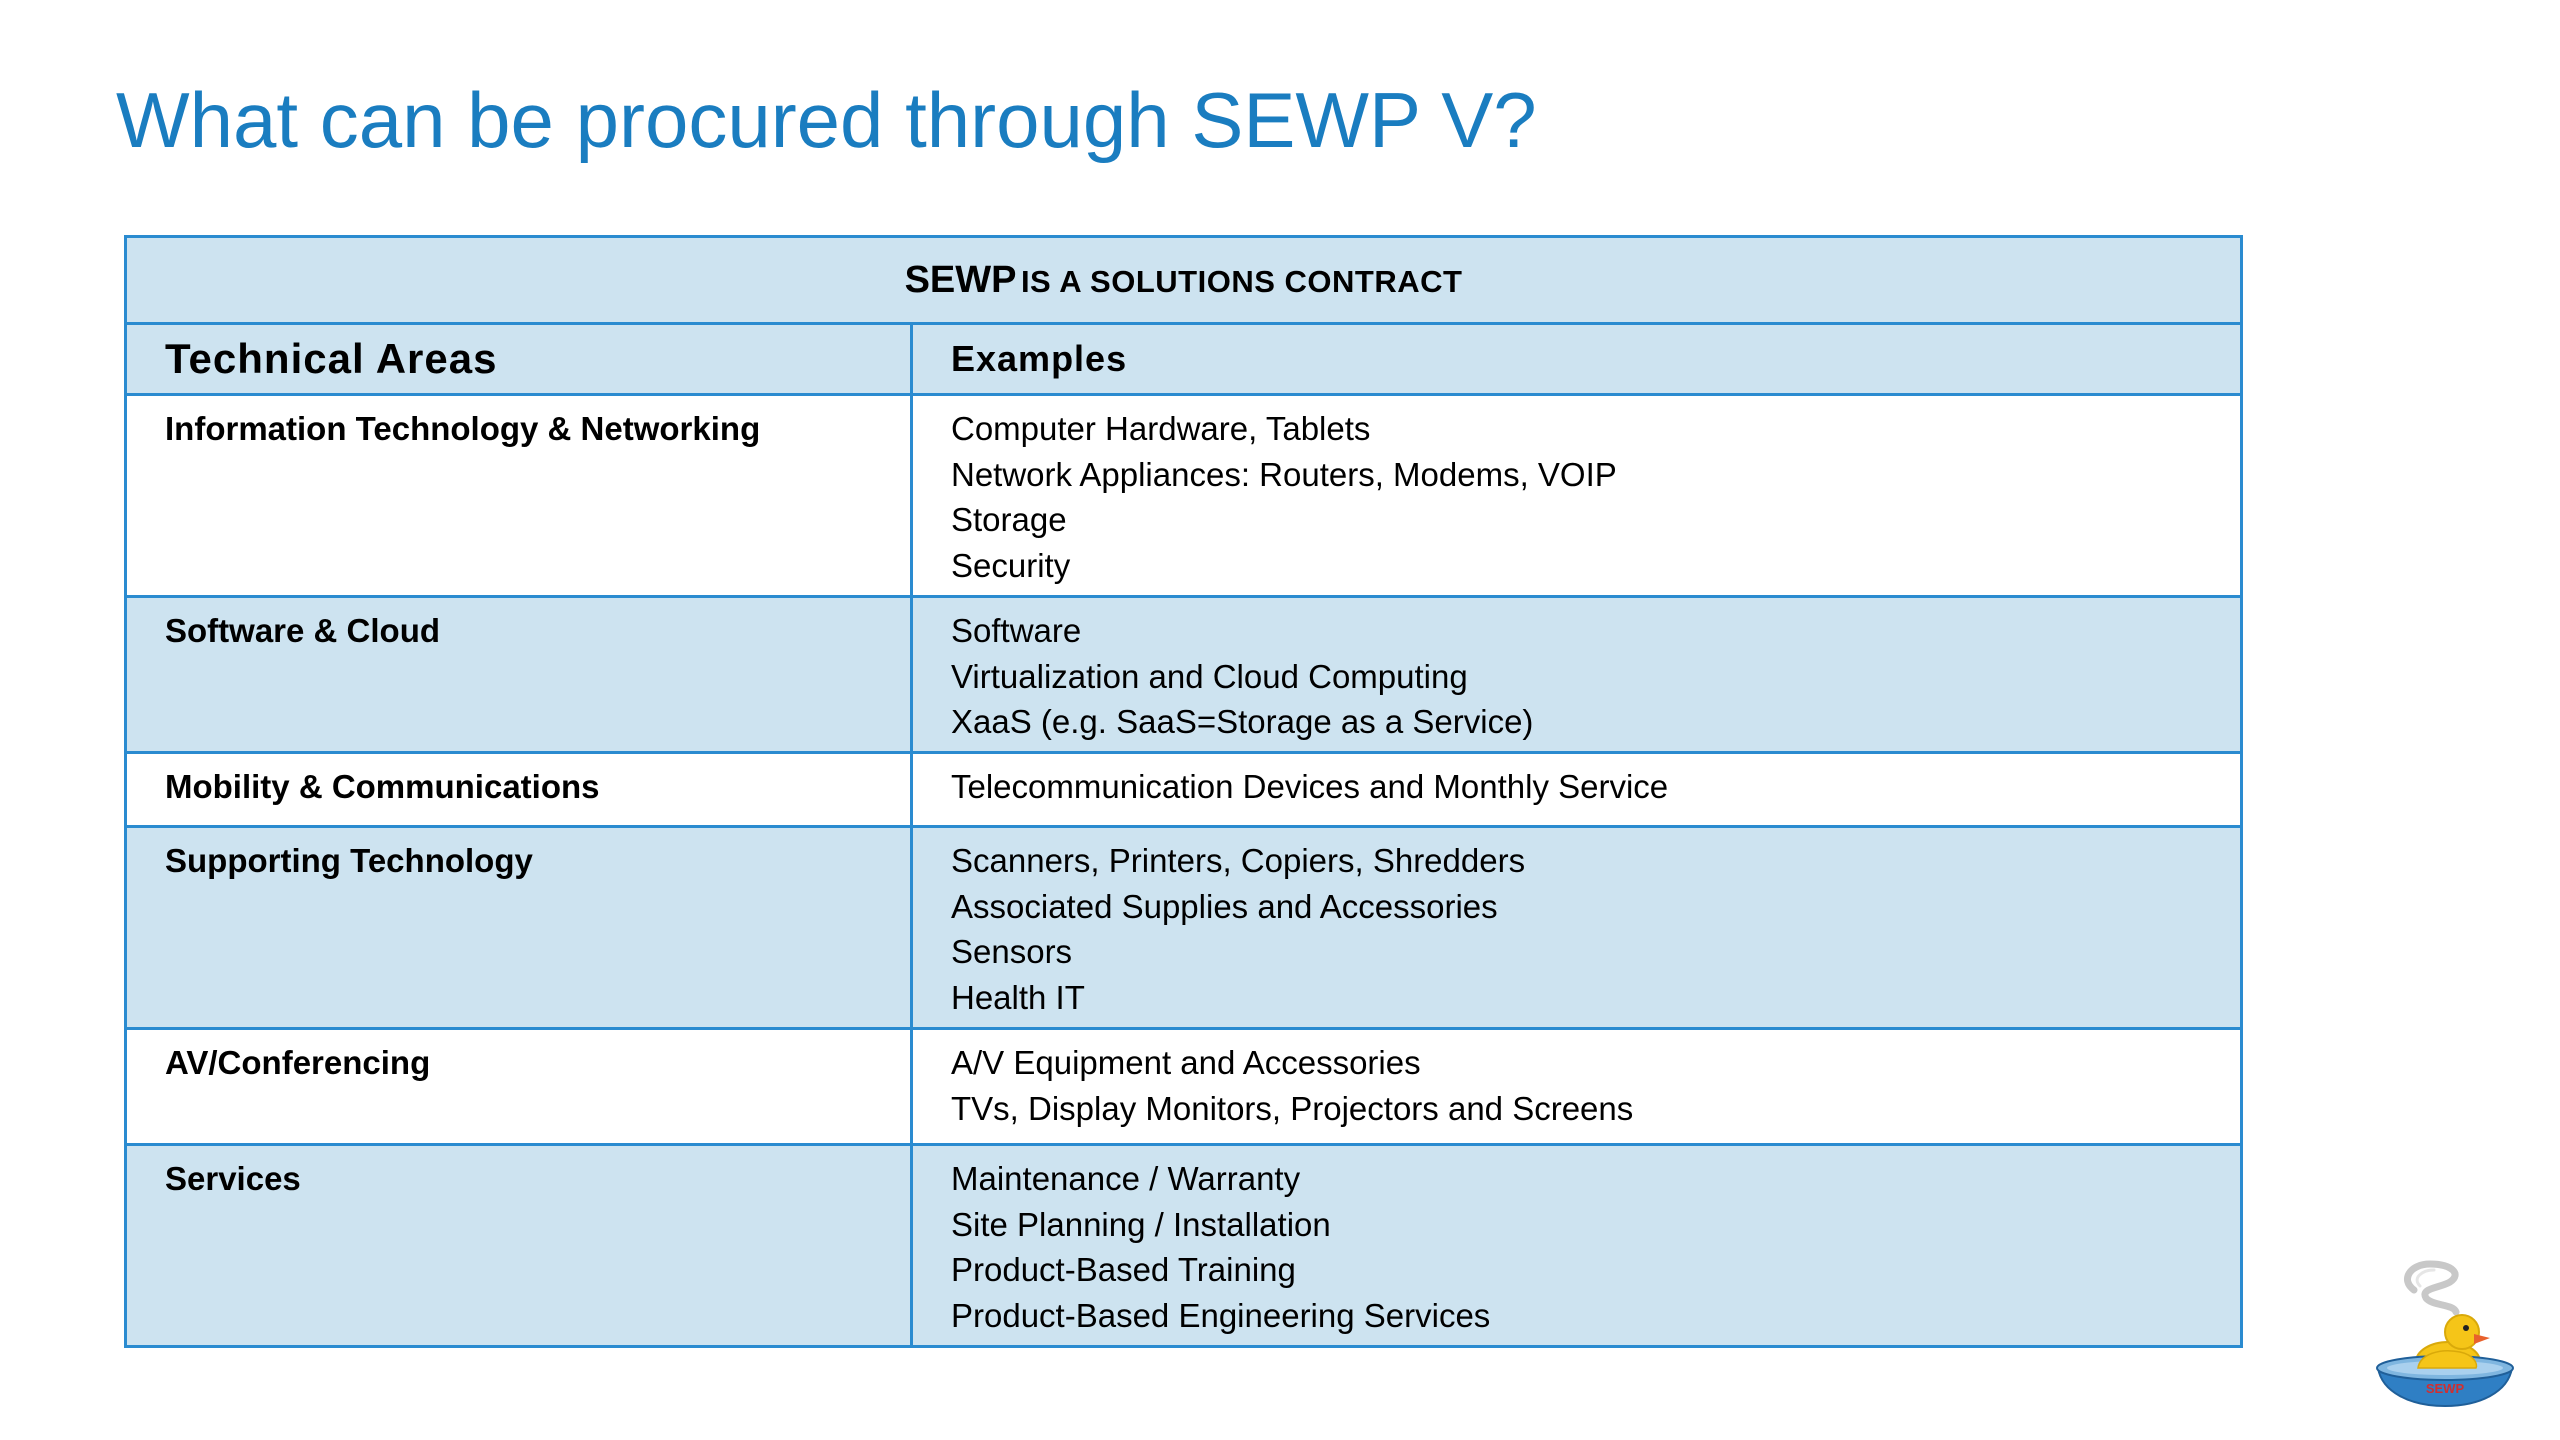  I want to click on duck-in-bowl-logo-icon: SEWP, so click(2445, 1330).